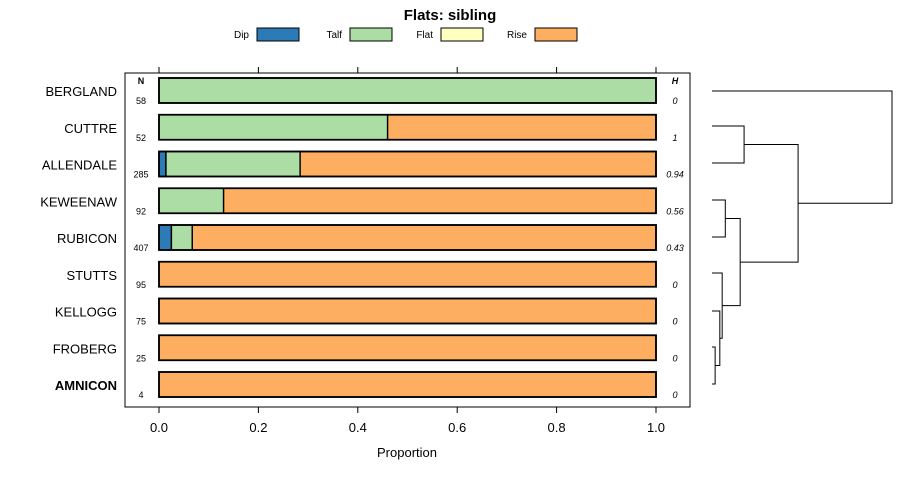 This screenshot has width=900, height=480. Describe the element at coordinates (241, 35) in the screenshot. I see `legend-label: Dip` at that location.